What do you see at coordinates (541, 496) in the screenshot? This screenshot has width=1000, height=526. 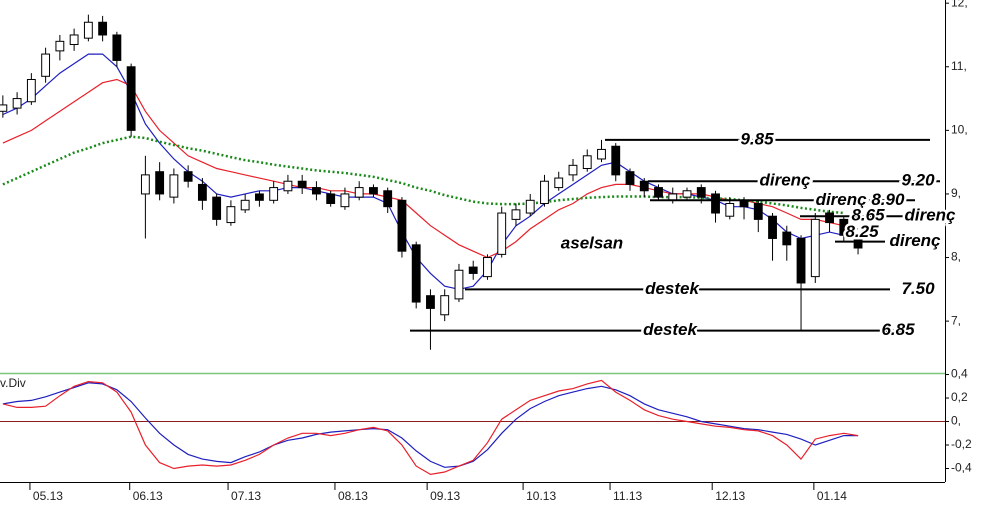 I see `x-tick-label: 10.13` at bounding box center [541, 496].